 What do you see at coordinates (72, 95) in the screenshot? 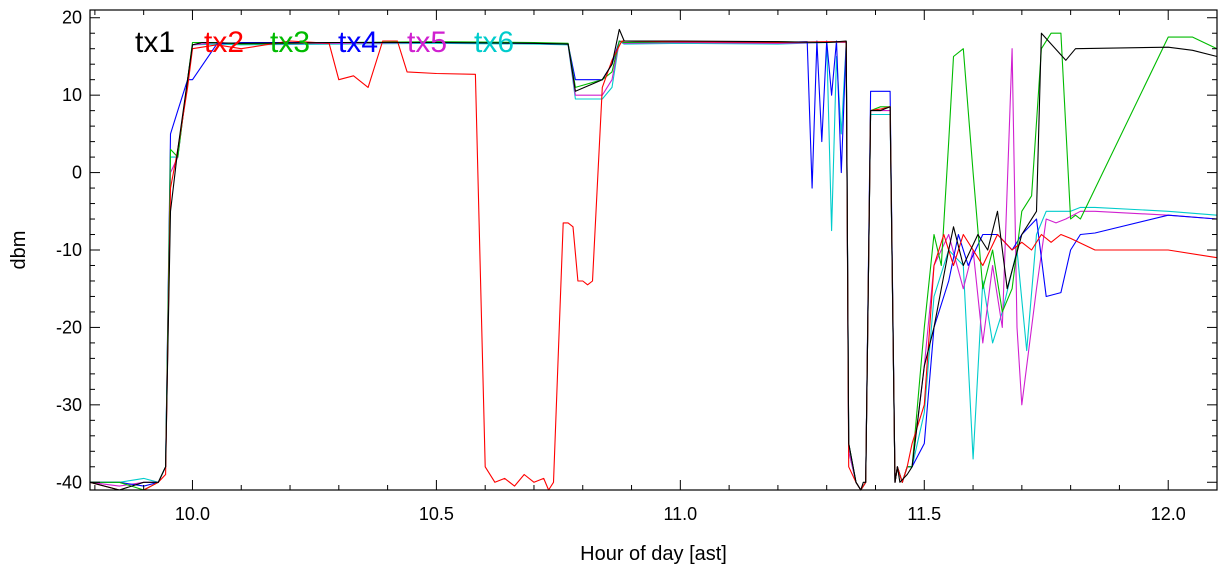
I see `y-tick-label: 10` at bounding box center [72, 95].